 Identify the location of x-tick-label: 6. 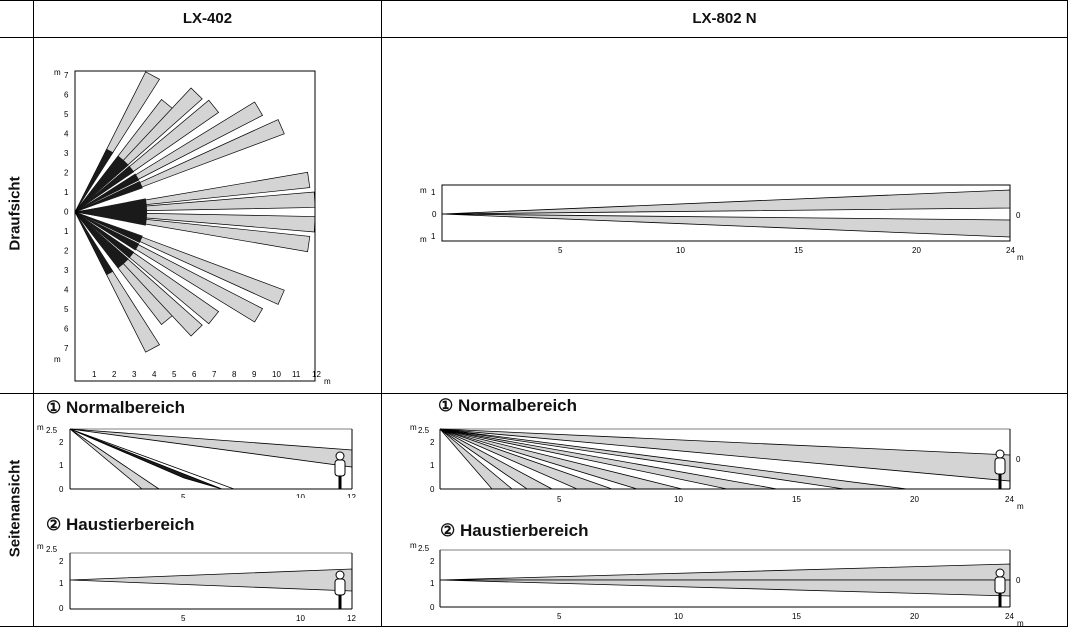
(194, 374).